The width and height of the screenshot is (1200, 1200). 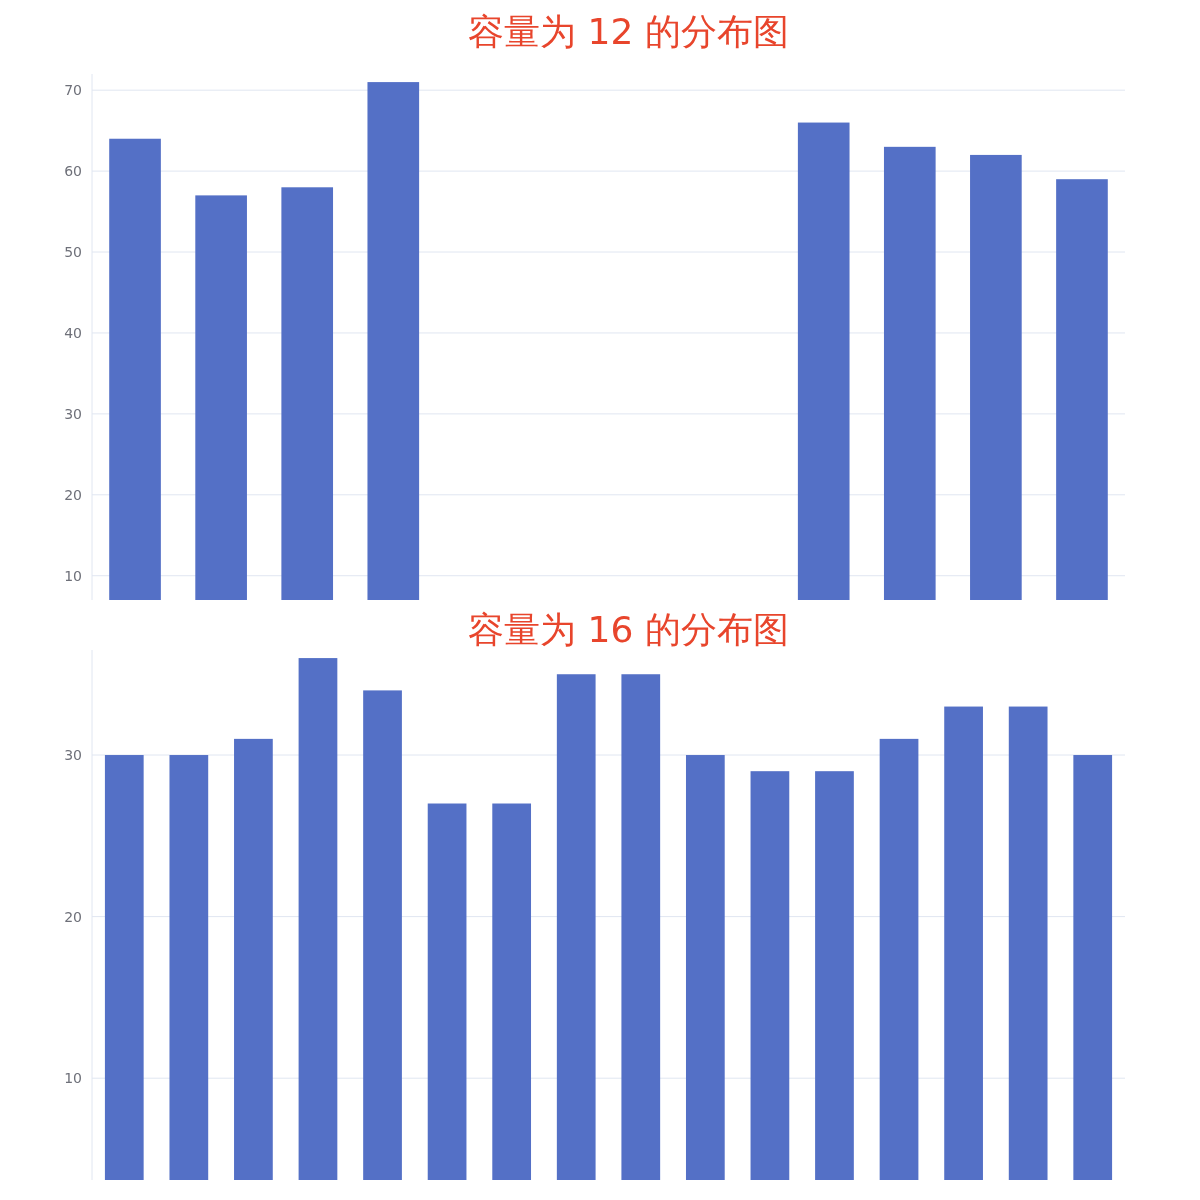 I want to click on chart-title: 容量为 16 的分布图, so click(x=628, y=629).